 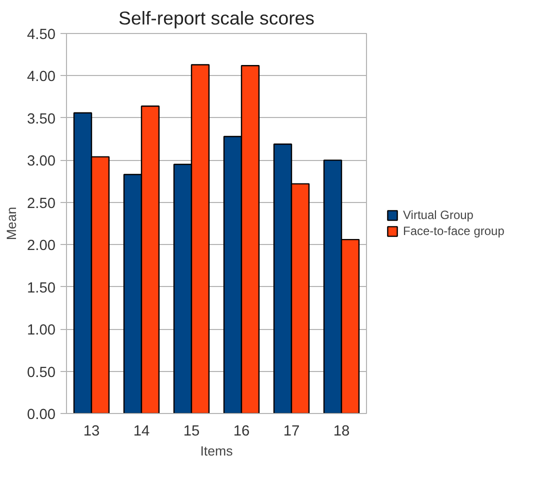 I want to click on x-axis-title: Items, so click(x=217, y=451).